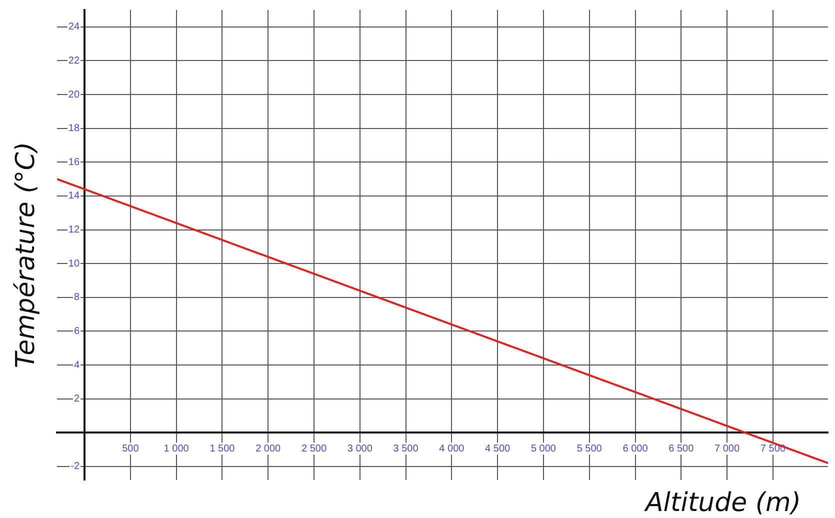 This screenshot has height=518, width=835. Describe the element at coordinates (74, 94) in the screenshot. I see `y-tick-label: 20` at that location.